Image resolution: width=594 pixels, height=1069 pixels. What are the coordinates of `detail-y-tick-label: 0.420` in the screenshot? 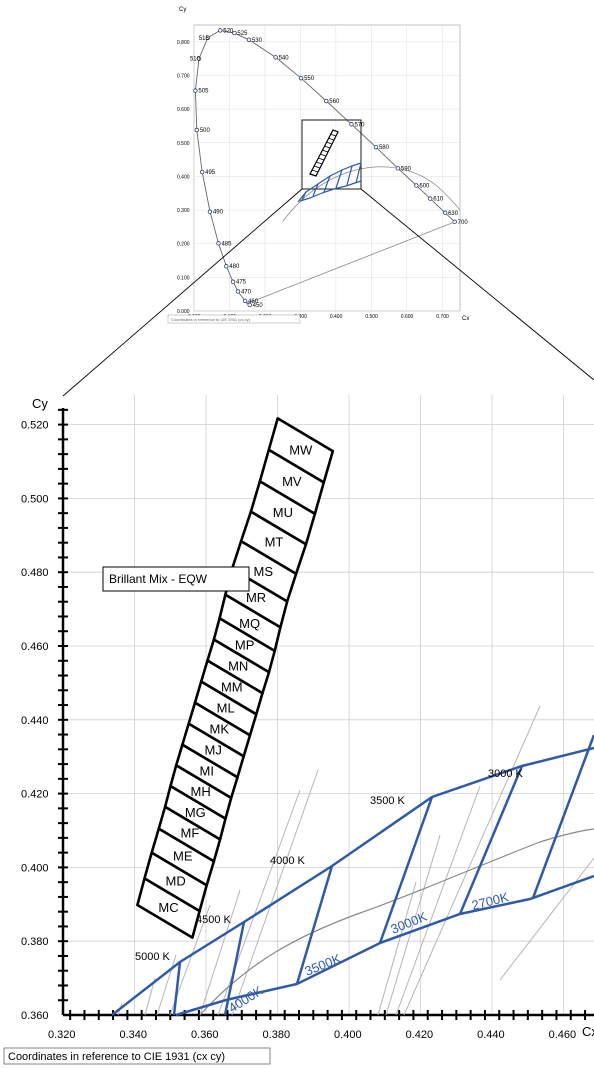 It's located at (35, 795).